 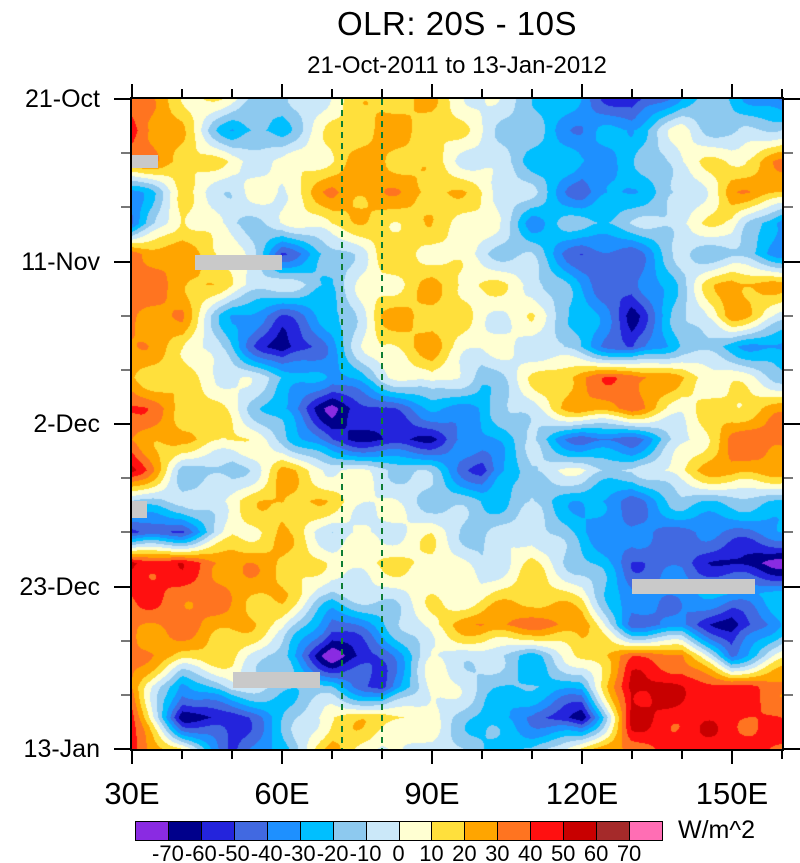 I want to click on x-axis-tick-label: 150E, so click(x=732, y=793).